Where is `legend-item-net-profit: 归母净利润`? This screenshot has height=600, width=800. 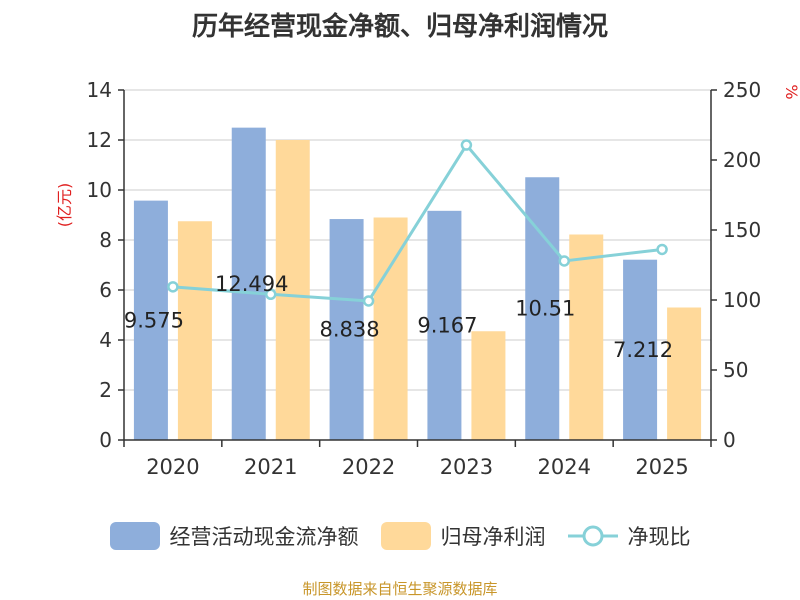 legend-item-net-profit: 归母净利润 is located at coordinates (463, 536).